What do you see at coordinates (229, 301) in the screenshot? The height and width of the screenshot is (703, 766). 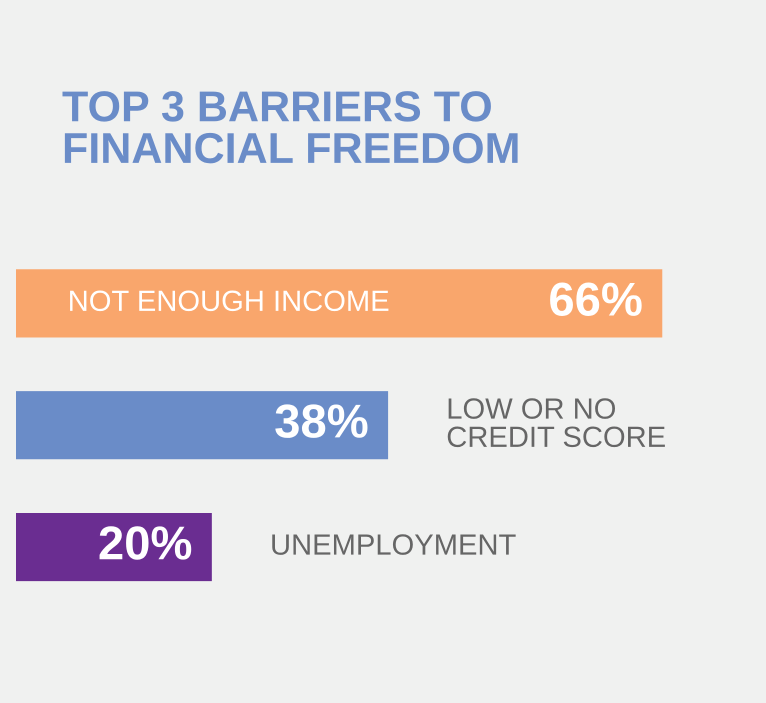 I see `y-tick-label: NOT ENOUGH INCOME` at bounding box center [229, 301].